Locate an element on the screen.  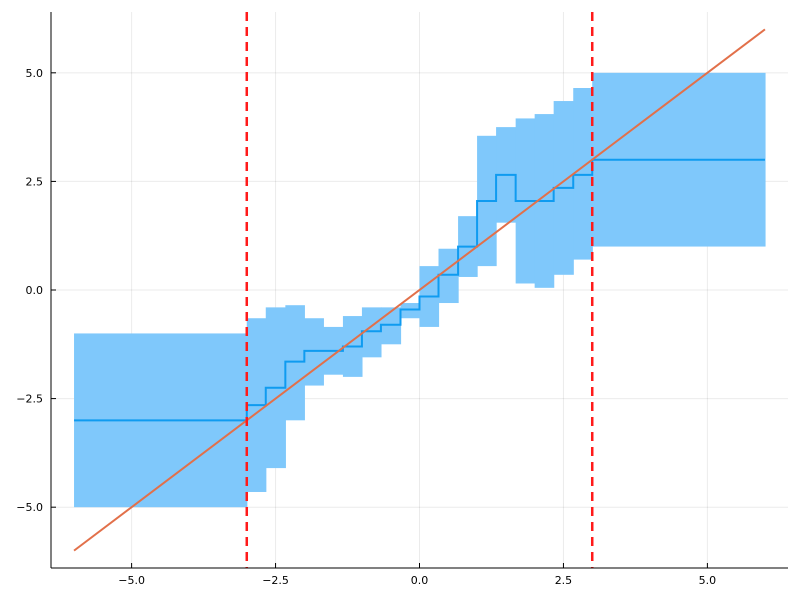
x-tick-label-2: 0.0 is located at coordinates (420, 580).